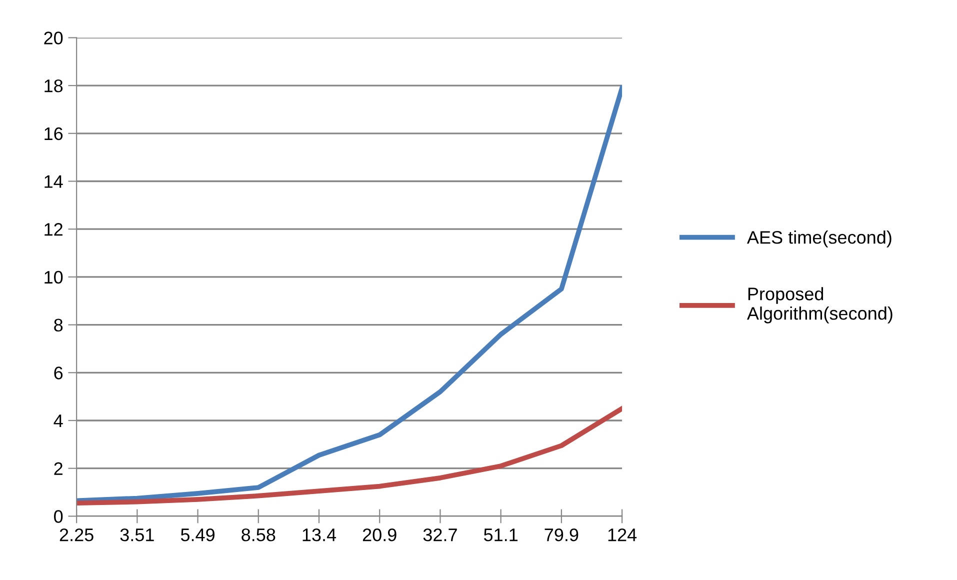 The height and width of the screenshot is (580, 957). I want to click on y-tick-label: 0, so click(58, 516).